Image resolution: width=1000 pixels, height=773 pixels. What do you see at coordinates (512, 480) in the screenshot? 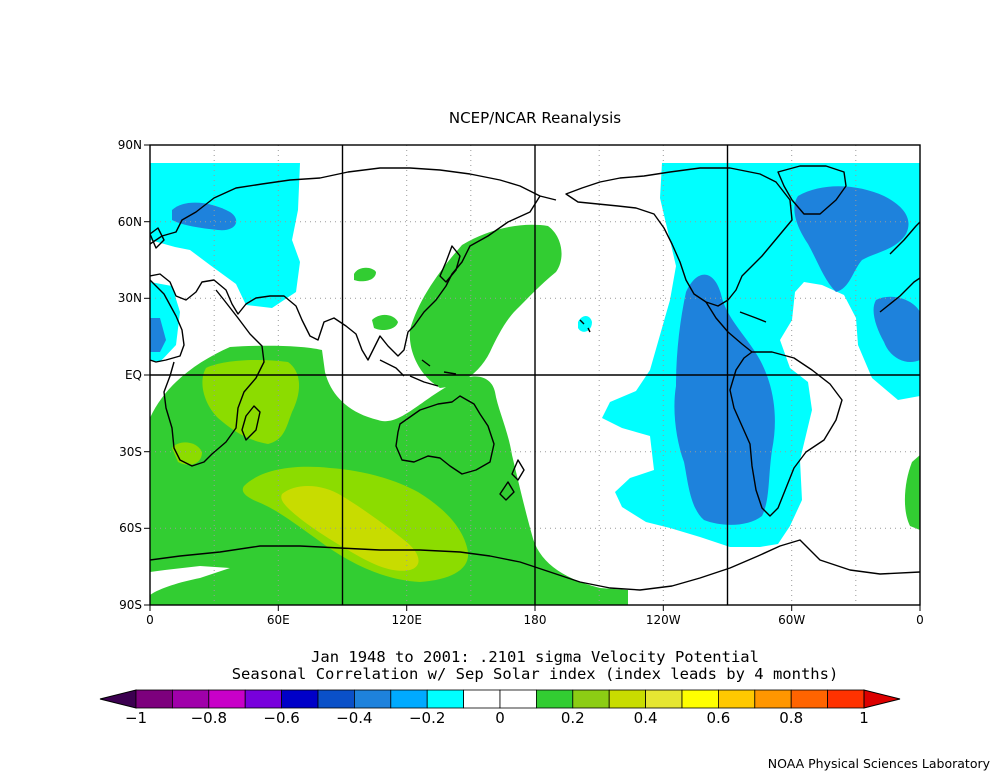
I see `coastline-new-zealand` at bounding box center [512, 480].